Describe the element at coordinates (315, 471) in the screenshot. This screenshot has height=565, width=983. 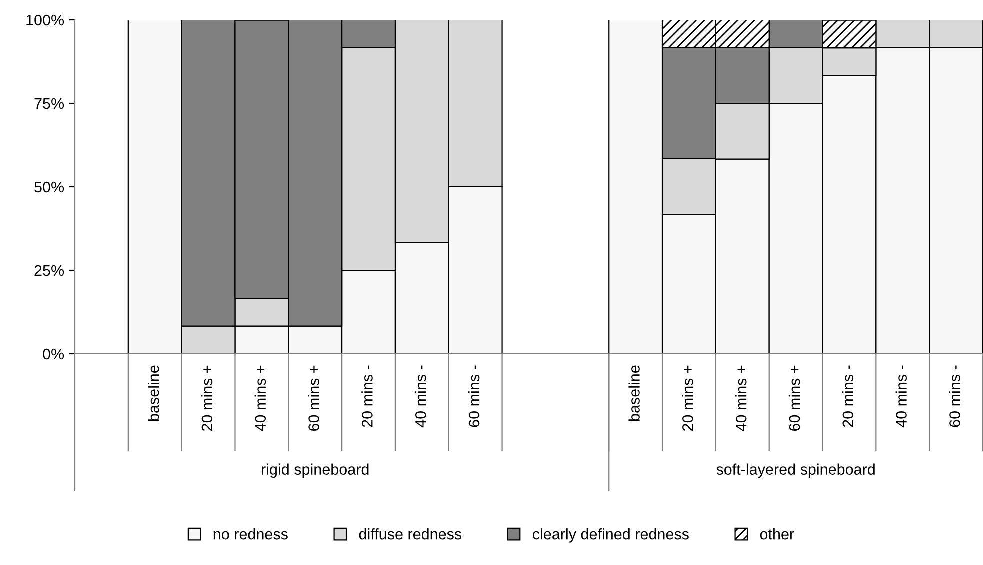
I see `text: rigid spineboard` at that location.